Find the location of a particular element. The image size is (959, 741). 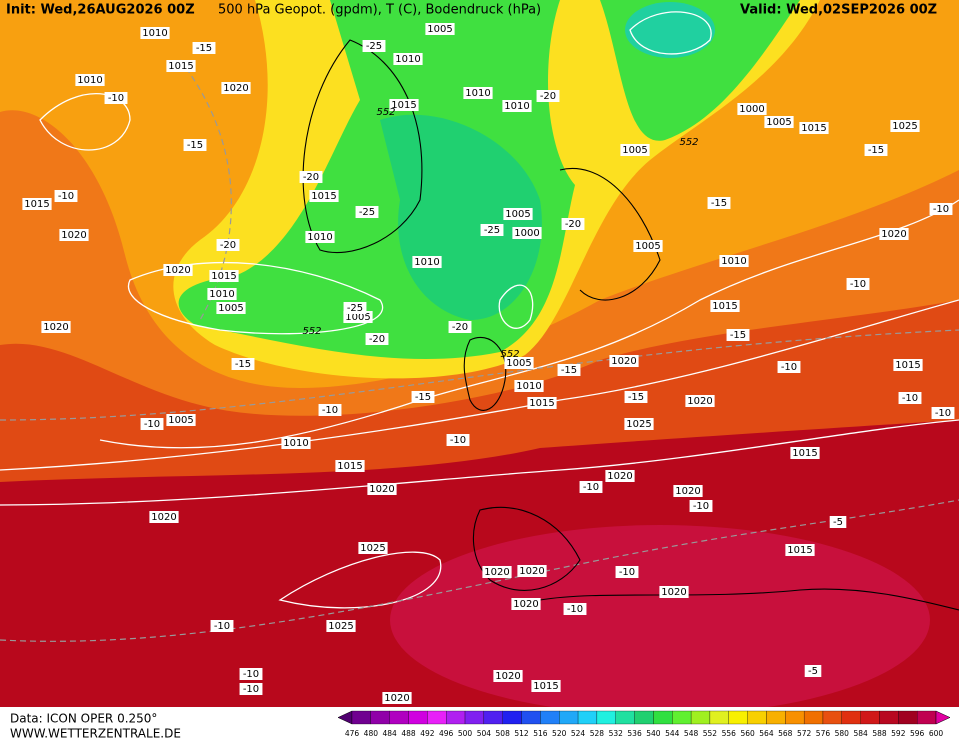

init-time: Init: Wed,26AUG2026 00Z is located at coordinates (100, 10).